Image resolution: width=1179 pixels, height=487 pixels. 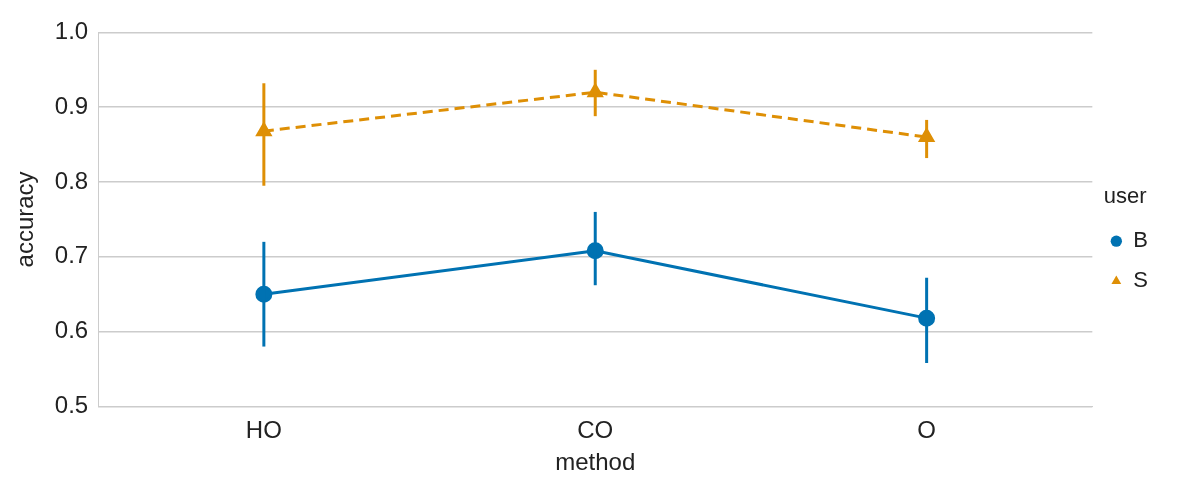 I want to click on legend-label: B, so click(x=1141, y=240).